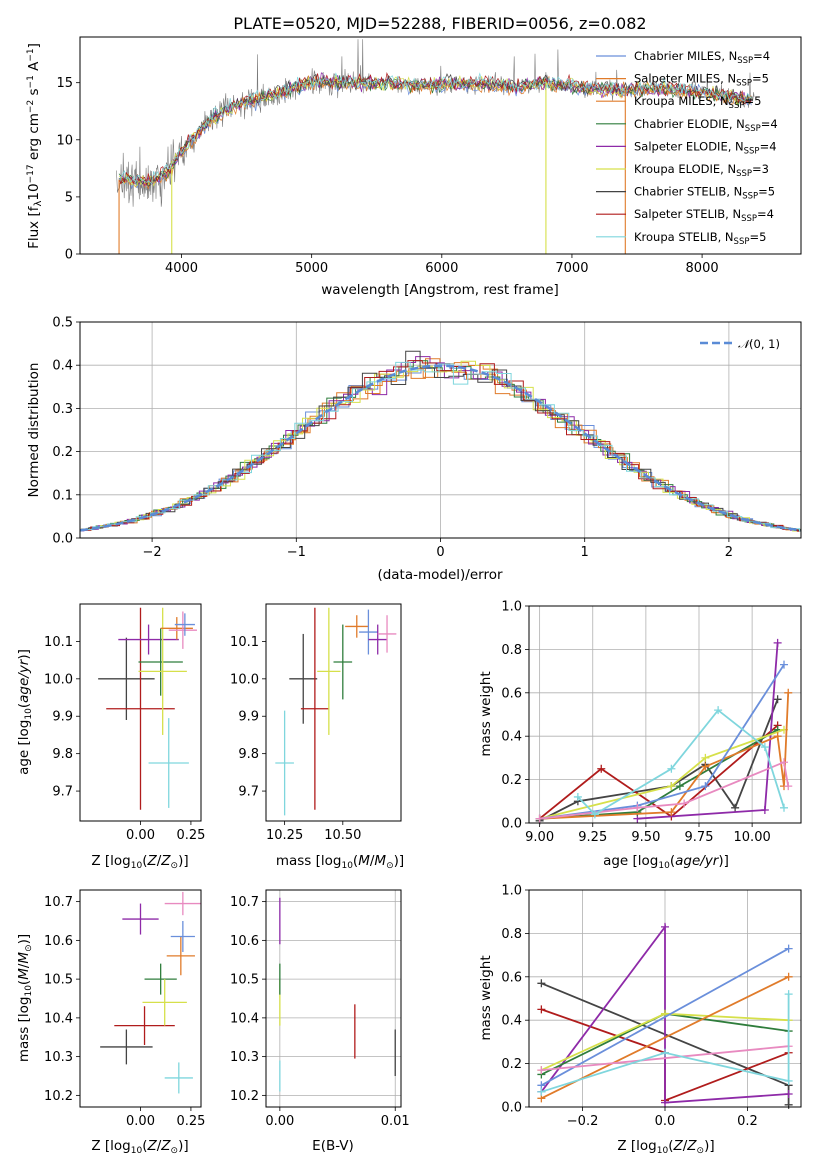 The image size is (819, 1170). I want to click on y-tick-label: 0.0, so click(511, 824).